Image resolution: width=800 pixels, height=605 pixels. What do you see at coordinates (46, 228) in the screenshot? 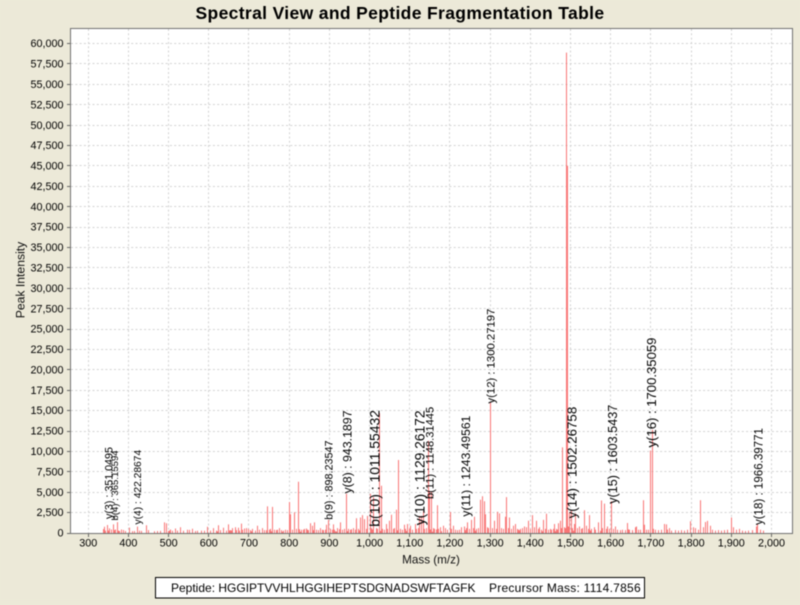
I see `svg-text: 37,500` at bounding box center [46, 228].